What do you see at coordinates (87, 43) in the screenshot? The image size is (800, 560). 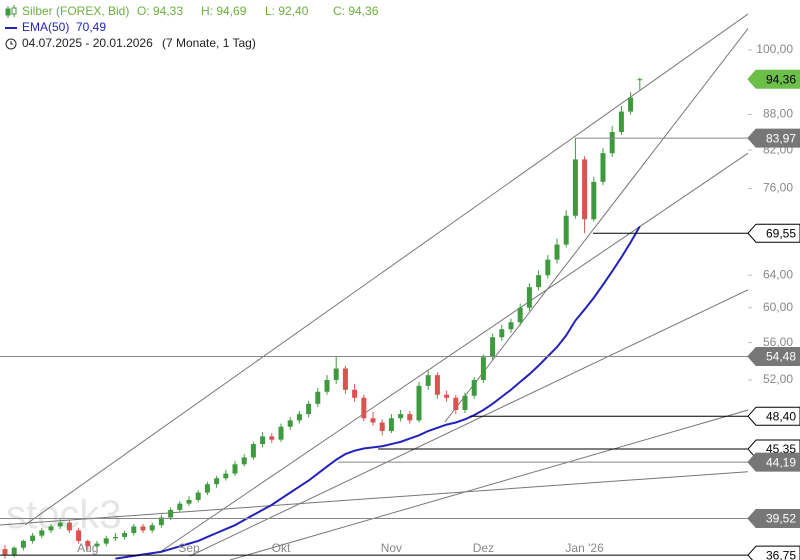 I see `period: 04.07.2025 - 20.01.2026` at bounding box center [87, 43].